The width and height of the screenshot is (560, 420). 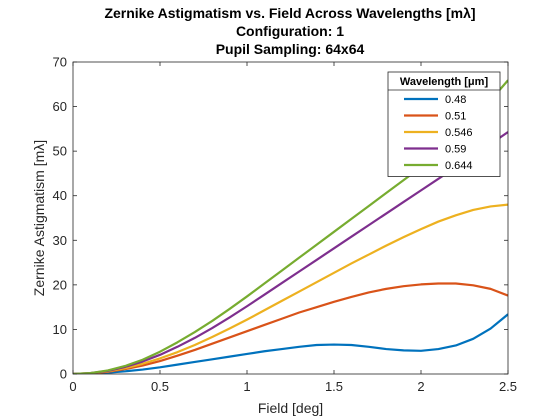 I want to click on title-line: Configuration: 1, so click(x=290, y=31).